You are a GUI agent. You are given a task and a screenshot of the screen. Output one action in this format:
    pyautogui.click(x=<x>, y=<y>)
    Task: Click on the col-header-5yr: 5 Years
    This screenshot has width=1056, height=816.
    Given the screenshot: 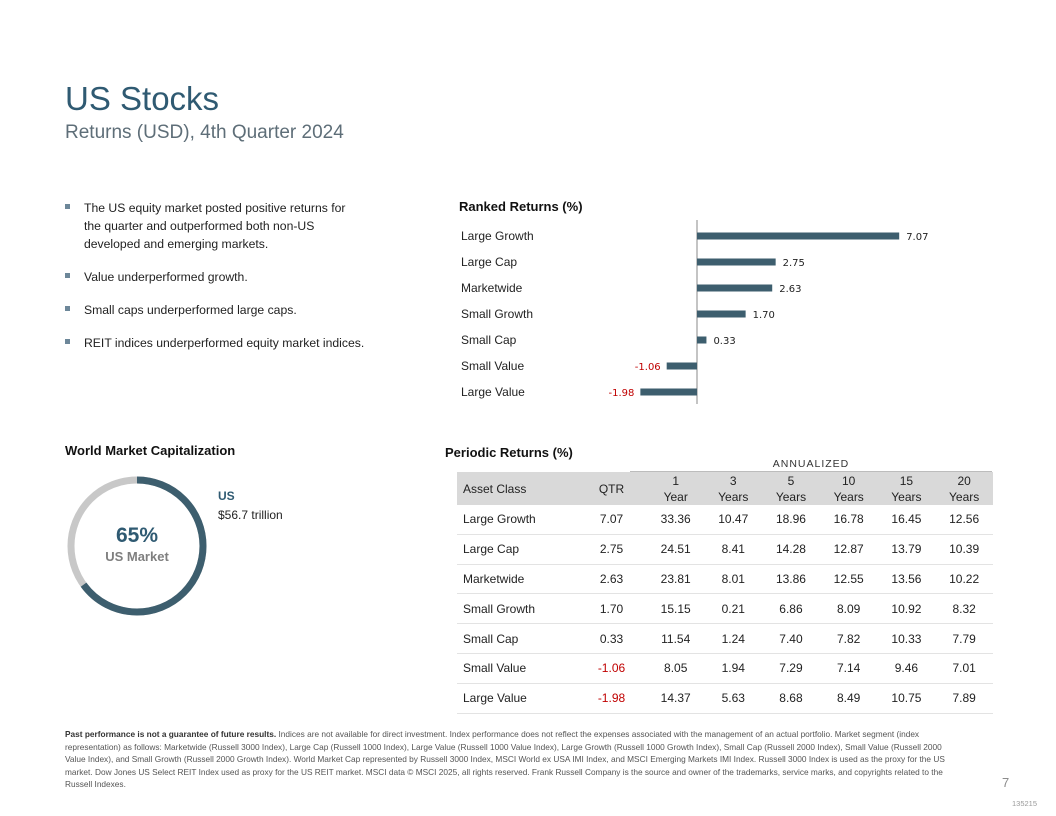 What is the action you would take?
    pyautogui.click(x=791, y=488)
    